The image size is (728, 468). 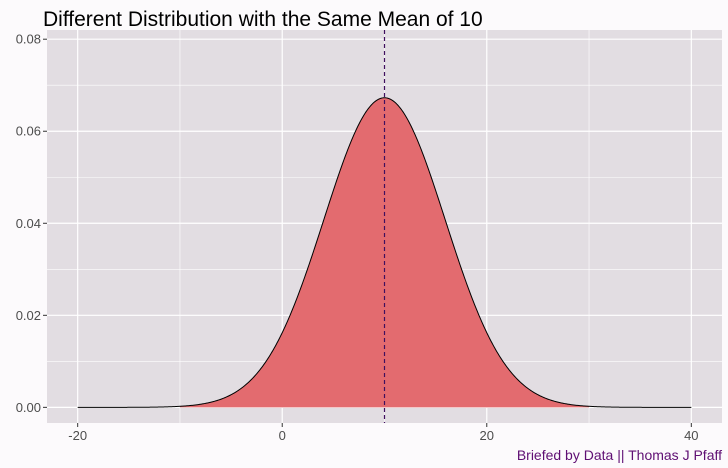 What do you see at coordinates (28, 223) in the screenshot?
I see `y-tick-label: 0.04` at bounding box center [28, 223].